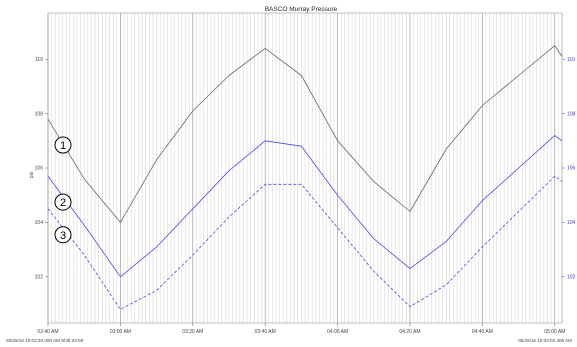  What do you see at coordinates (63, 190) in the screenshot?
I see `badge-layer: 1 2 3` at bounding box center [63, 190].